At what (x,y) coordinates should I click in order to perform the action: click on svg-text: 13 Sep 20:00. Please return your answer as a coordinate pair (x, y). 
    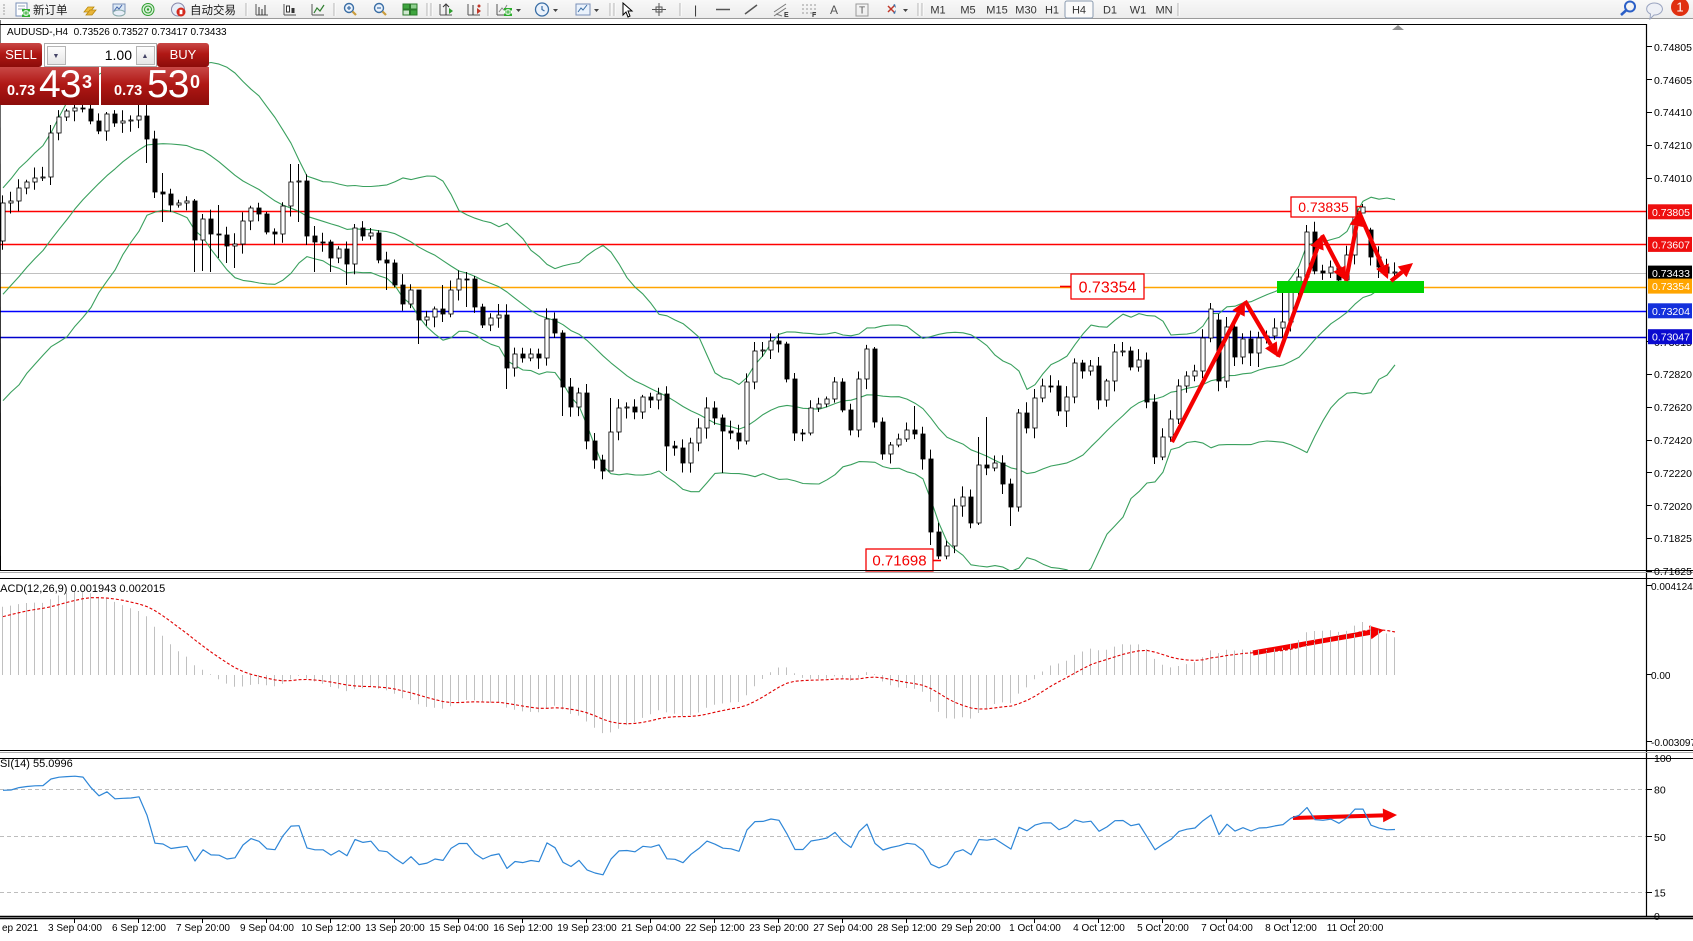
    Looking at the image, I should click on (395, 928).